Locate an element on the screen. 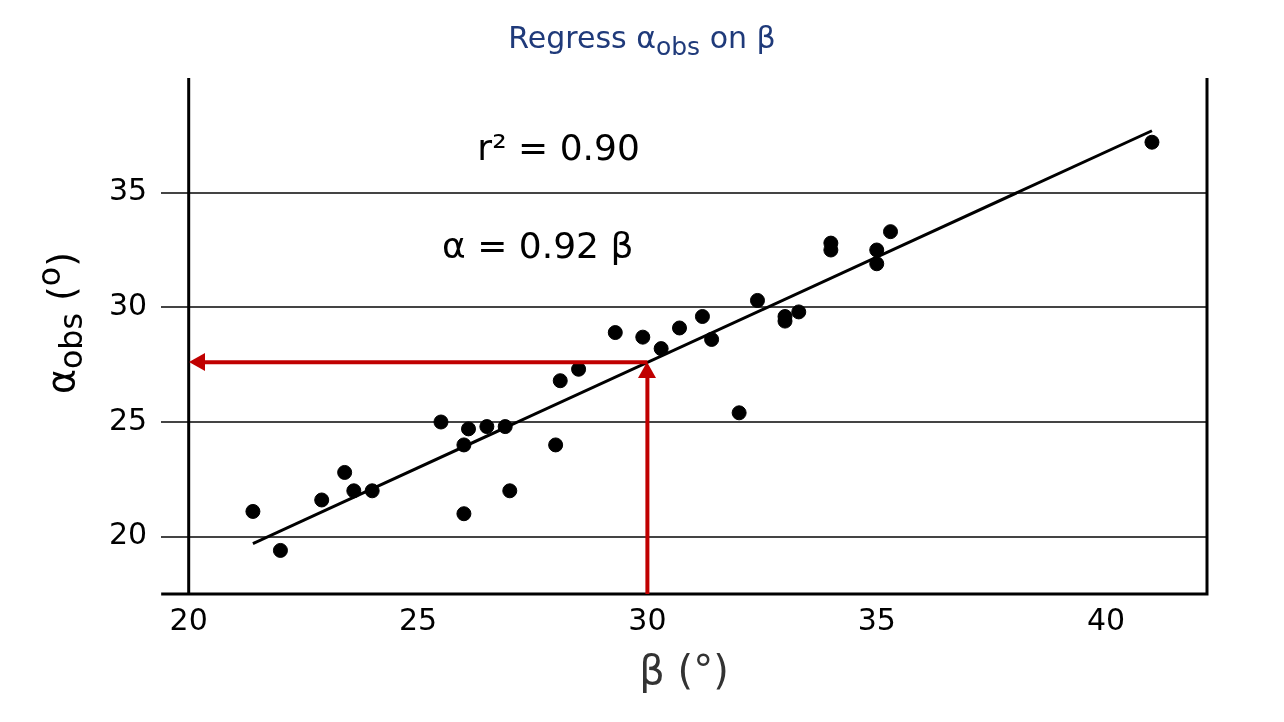 The image size is (1284, 722). annotation: α = 0.92 β is located at coordinates (537, 245).